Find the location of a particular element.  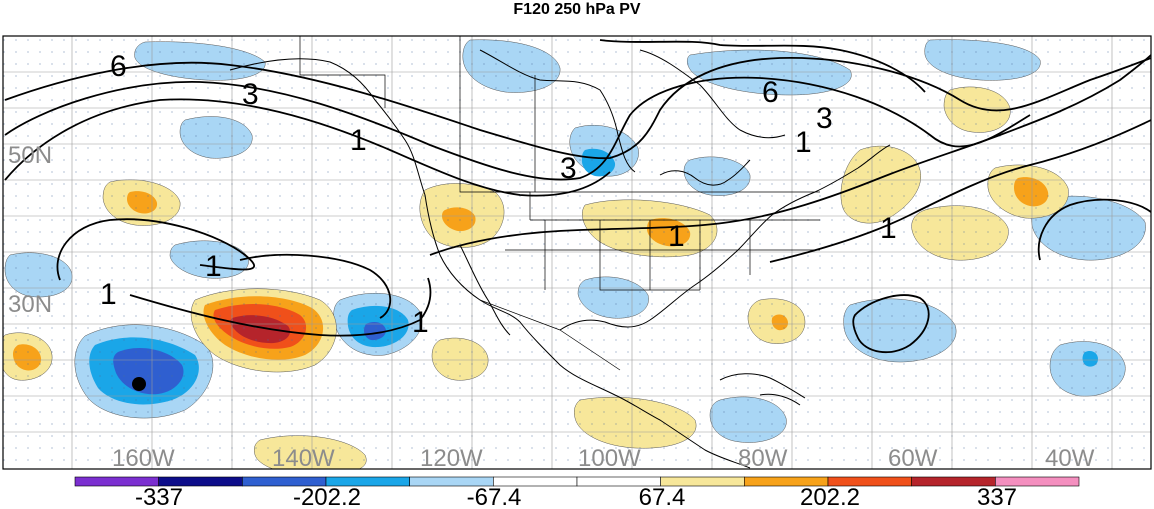

longitude-label: 160W is located at coordinates (143, 458).